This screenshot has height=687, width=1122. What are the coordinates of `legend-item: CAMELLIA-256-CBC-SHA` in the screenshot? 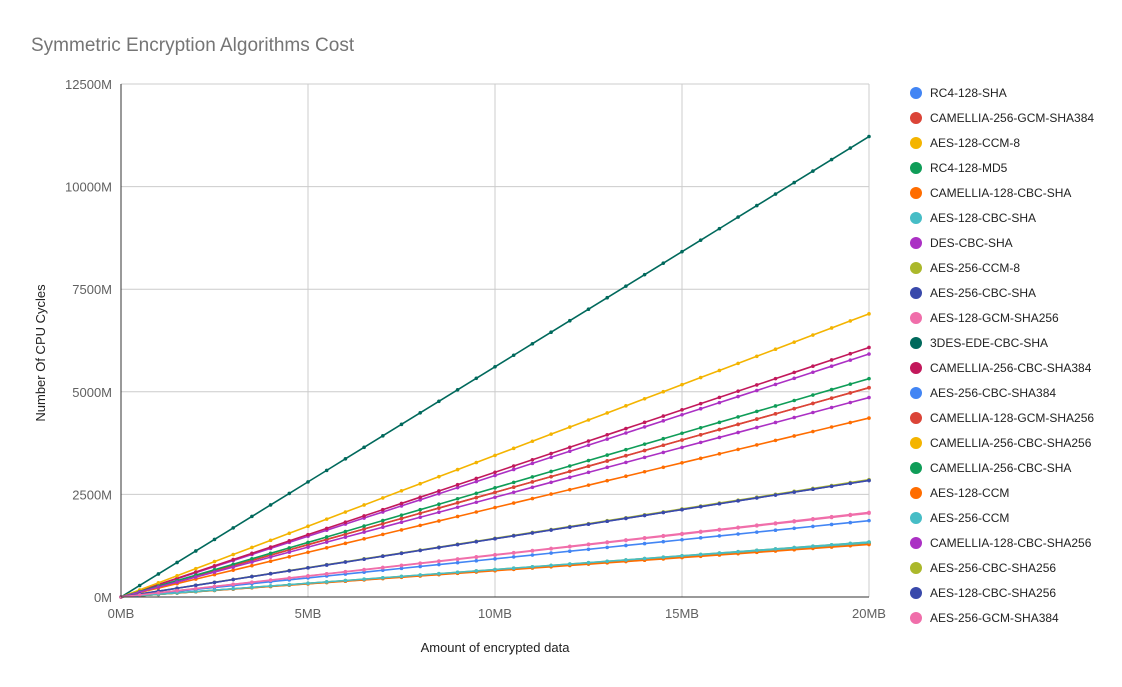 It's located at (990, 468).